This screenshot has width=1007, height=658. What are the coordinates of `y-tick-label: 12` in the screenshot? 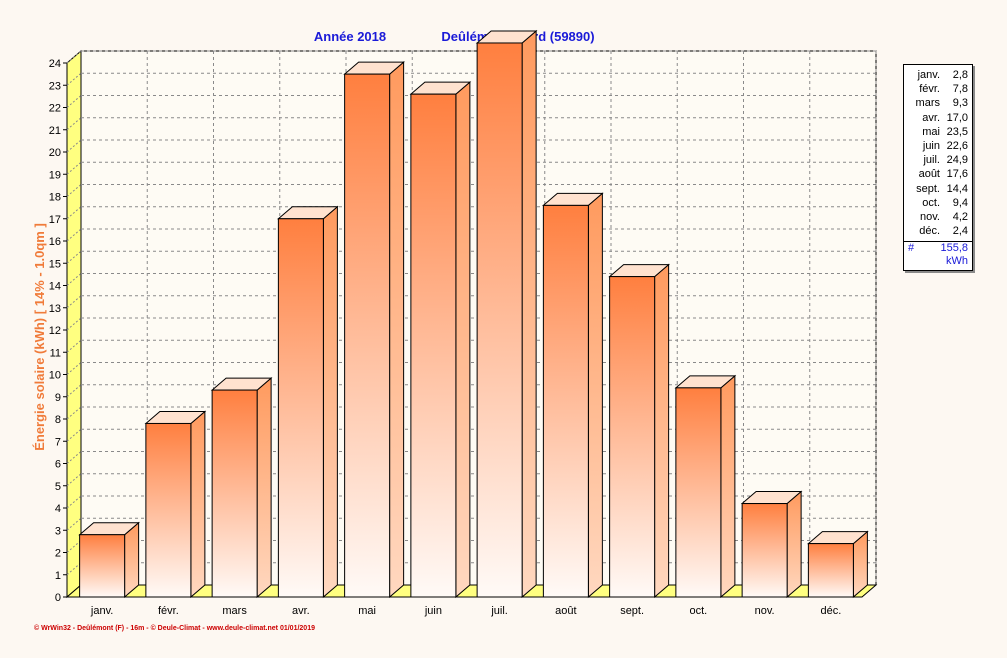 It's located at (55, 331).